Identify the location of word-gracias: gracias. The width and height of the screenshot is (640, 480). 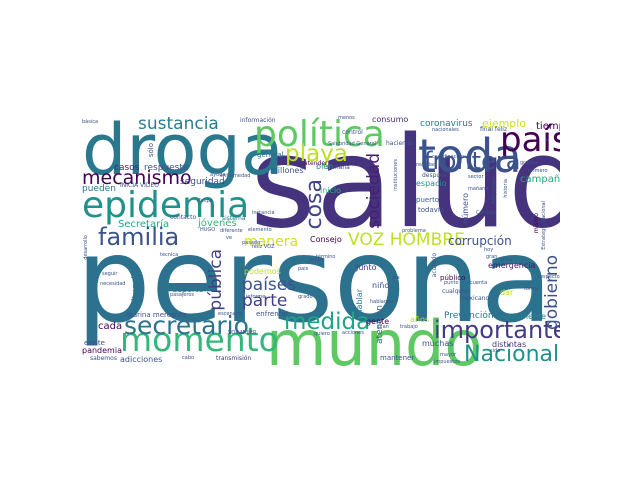
(529, 163).